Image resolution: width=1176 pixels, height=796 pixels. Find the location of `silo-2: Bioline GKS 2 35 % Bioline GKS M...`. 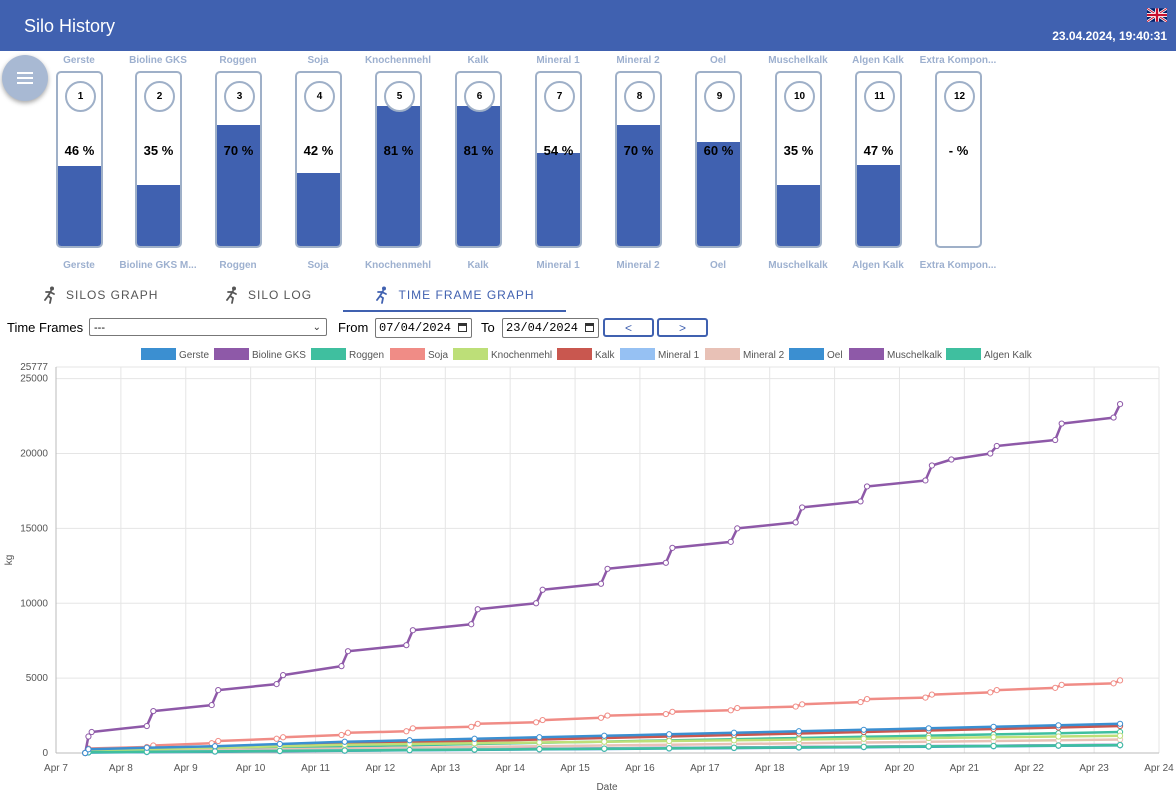

silo-2: Bioline GKS 2 35 % Bioline GKS M... is located at coordinates (158, 163).